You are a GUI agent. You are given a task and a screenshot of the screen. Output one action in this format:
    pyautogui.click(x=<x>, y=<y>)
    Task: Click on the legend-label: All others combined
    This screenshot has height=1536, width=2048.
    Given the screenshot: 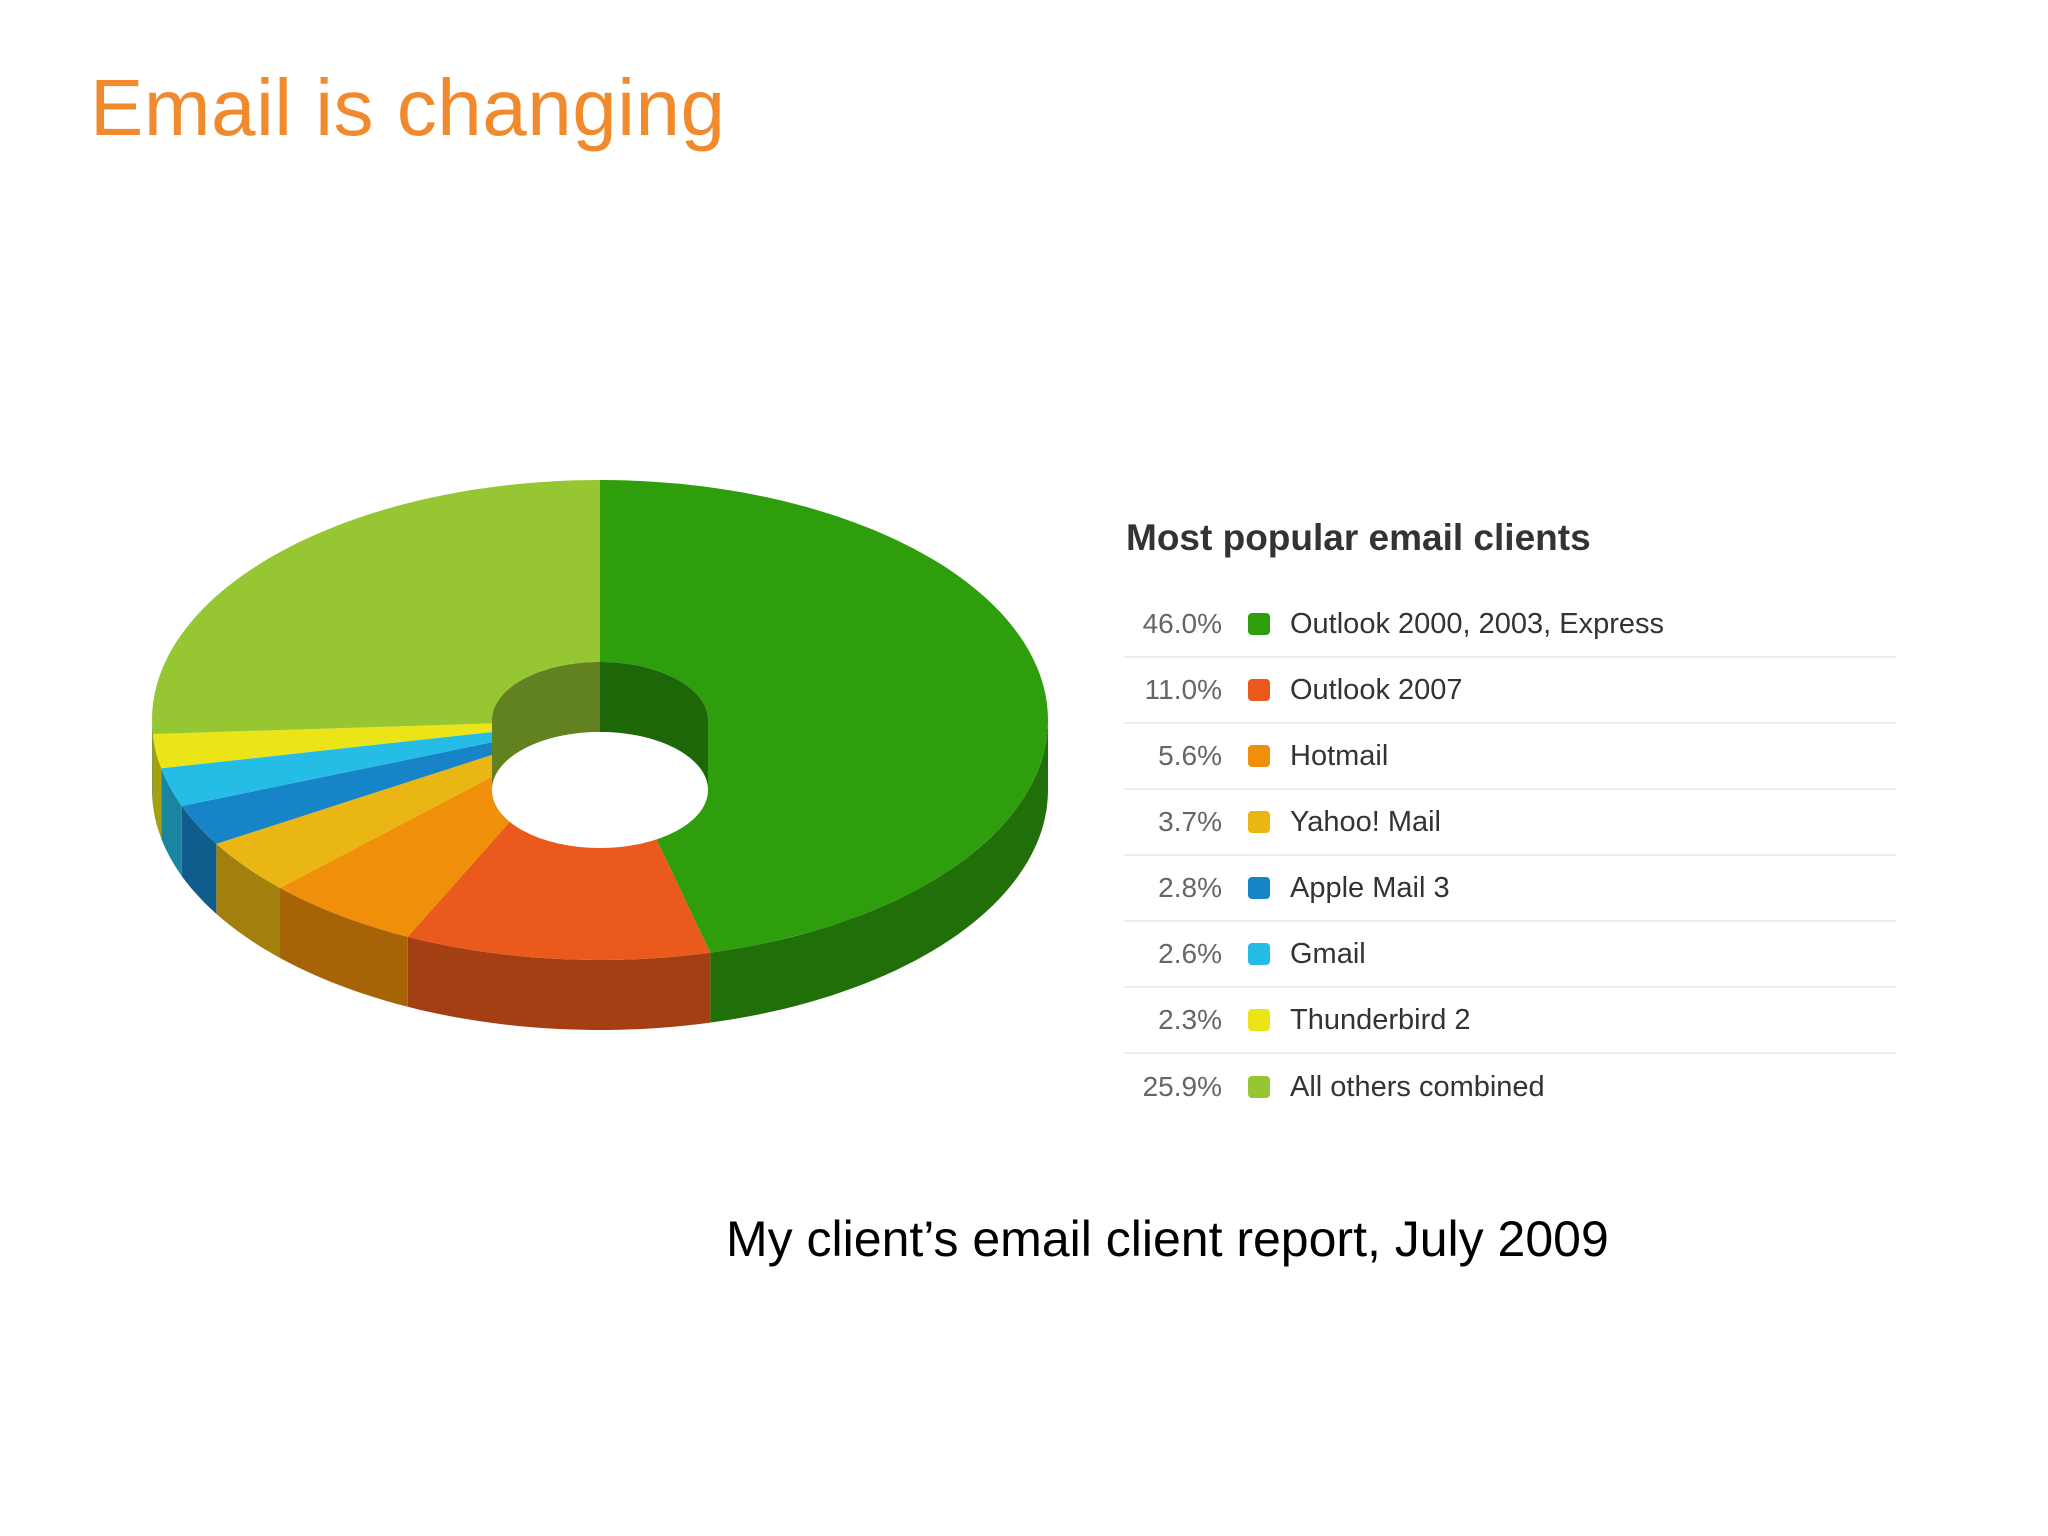 What is the action you would take?
    pyautogui.click(x=1417, y=1086)
    